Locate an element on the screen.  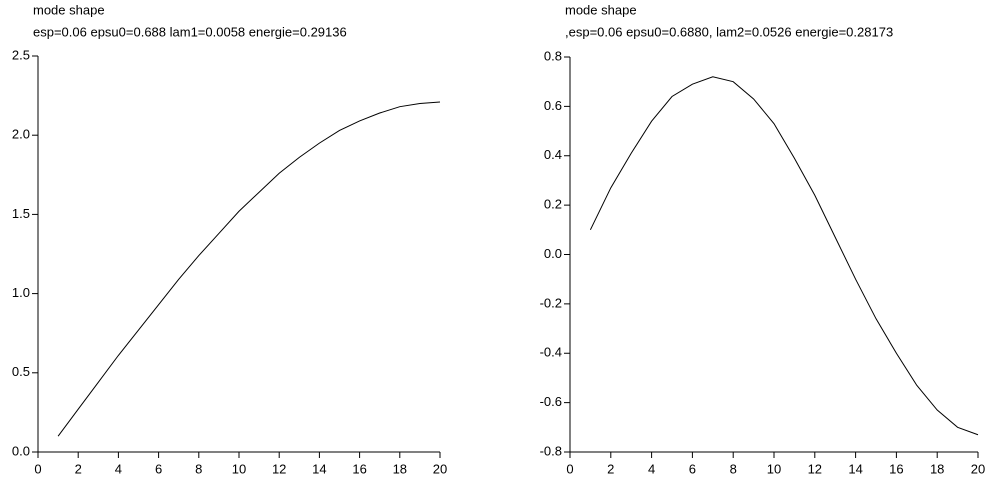
y-tick-label: 2.5 is located at coordinates (21, 54).